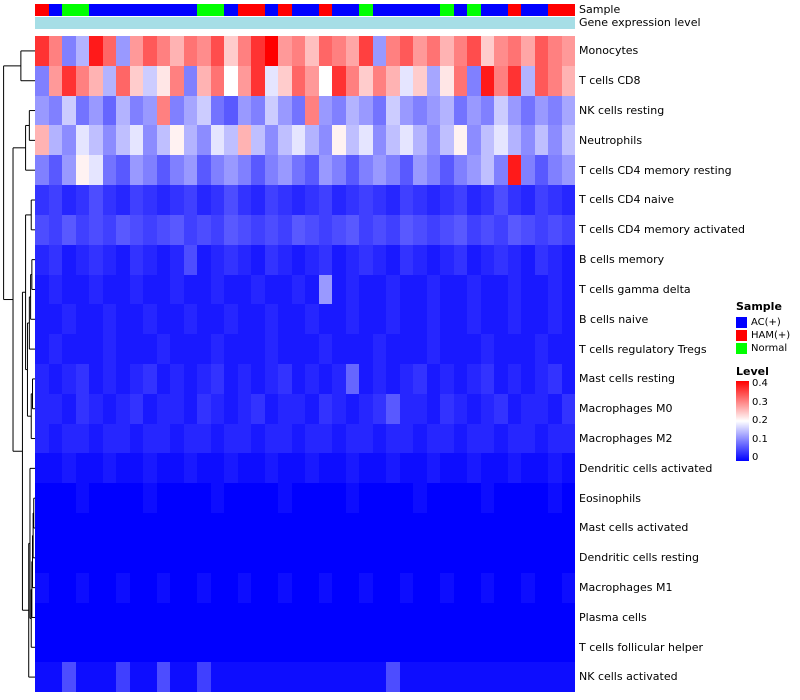 This screenshot has width=800, height=700. Describe the element at coordinates (741, 335) in the screenshot. I see `legend-swatch` at that location.